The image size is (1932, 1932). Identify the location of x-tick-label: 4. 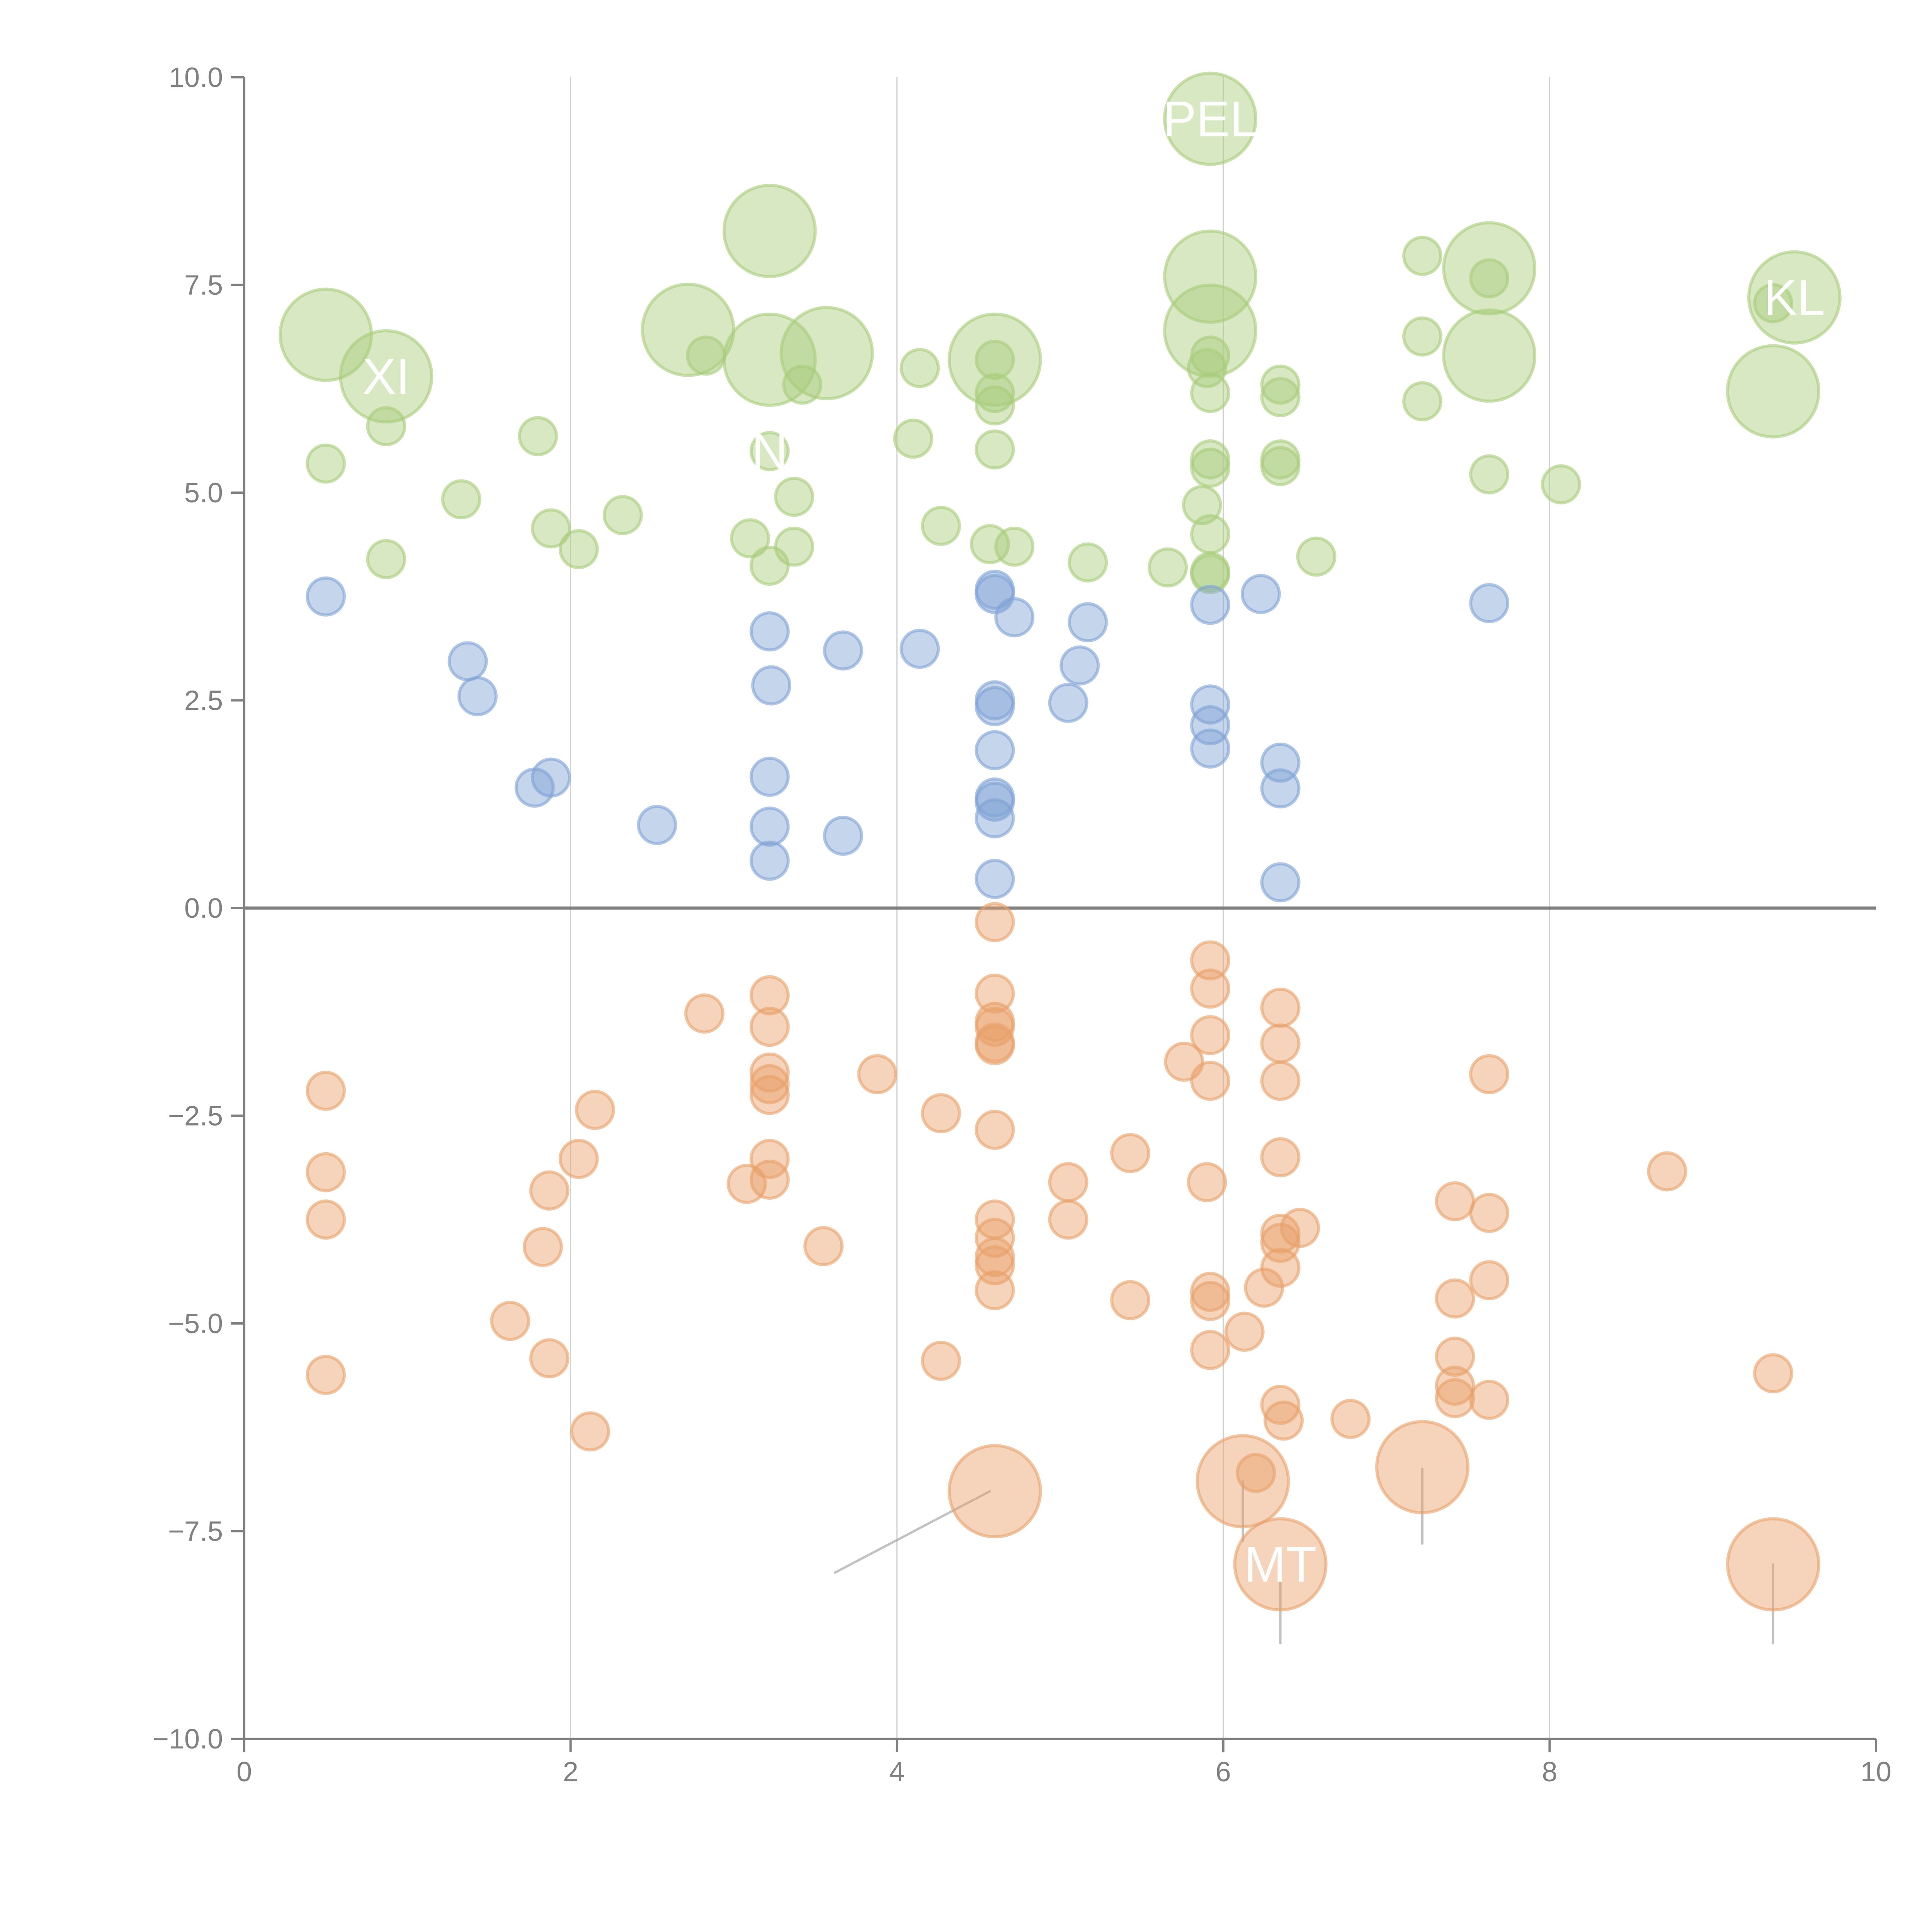
(897, 1772).